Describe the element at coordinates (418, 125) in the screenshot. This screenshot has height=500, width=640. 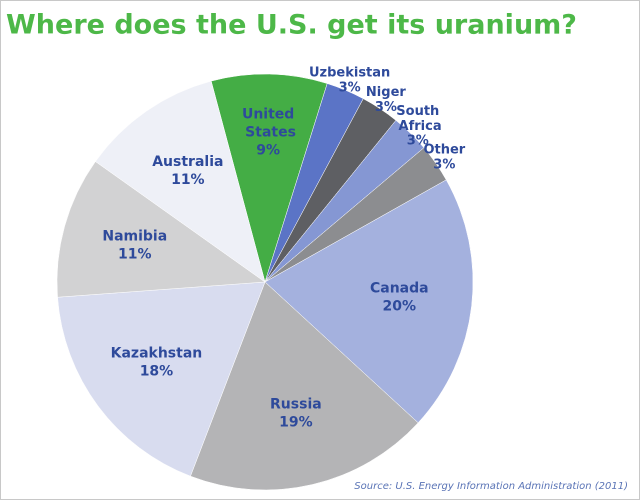
I see `label-line: Africa` at that location.